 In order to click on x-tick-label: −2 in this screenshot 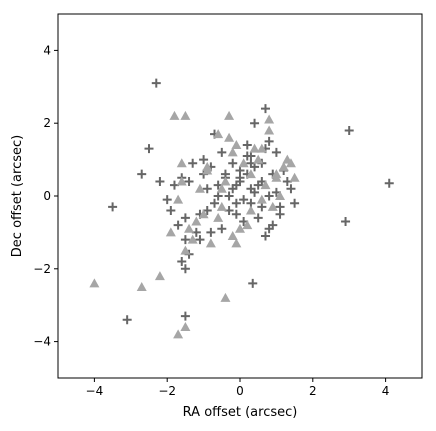, I will do `click(167, 391)`.